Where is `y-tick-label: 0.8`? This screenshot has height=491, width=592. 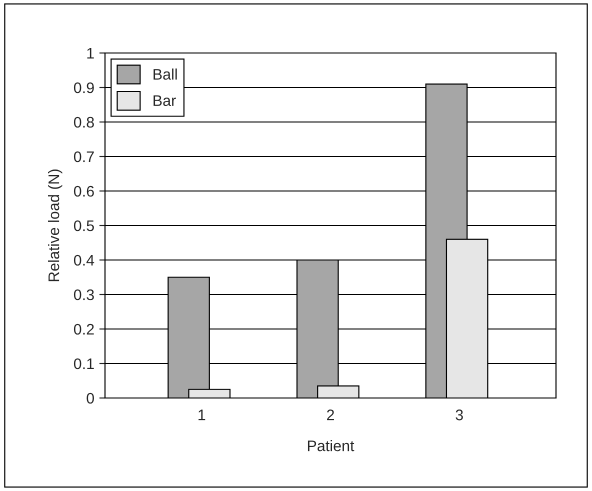
y-tick-label: 0.8 is located at coordinates (84, 122).